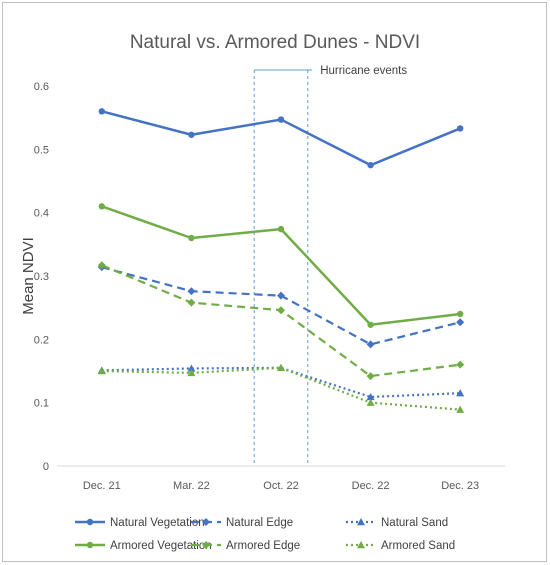  I want to click on y-tick-labels: 0 0.1 0.2 0.3 0.4 0.5 0.6, so click(41, 277).